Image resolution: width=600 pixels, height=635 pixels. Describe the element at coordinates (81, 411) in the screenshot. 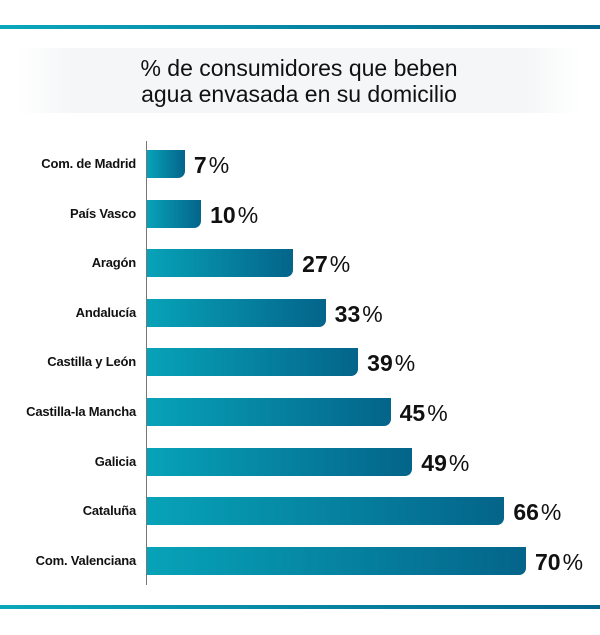

I see `category-label: Castilla-la Mancha` at that location.